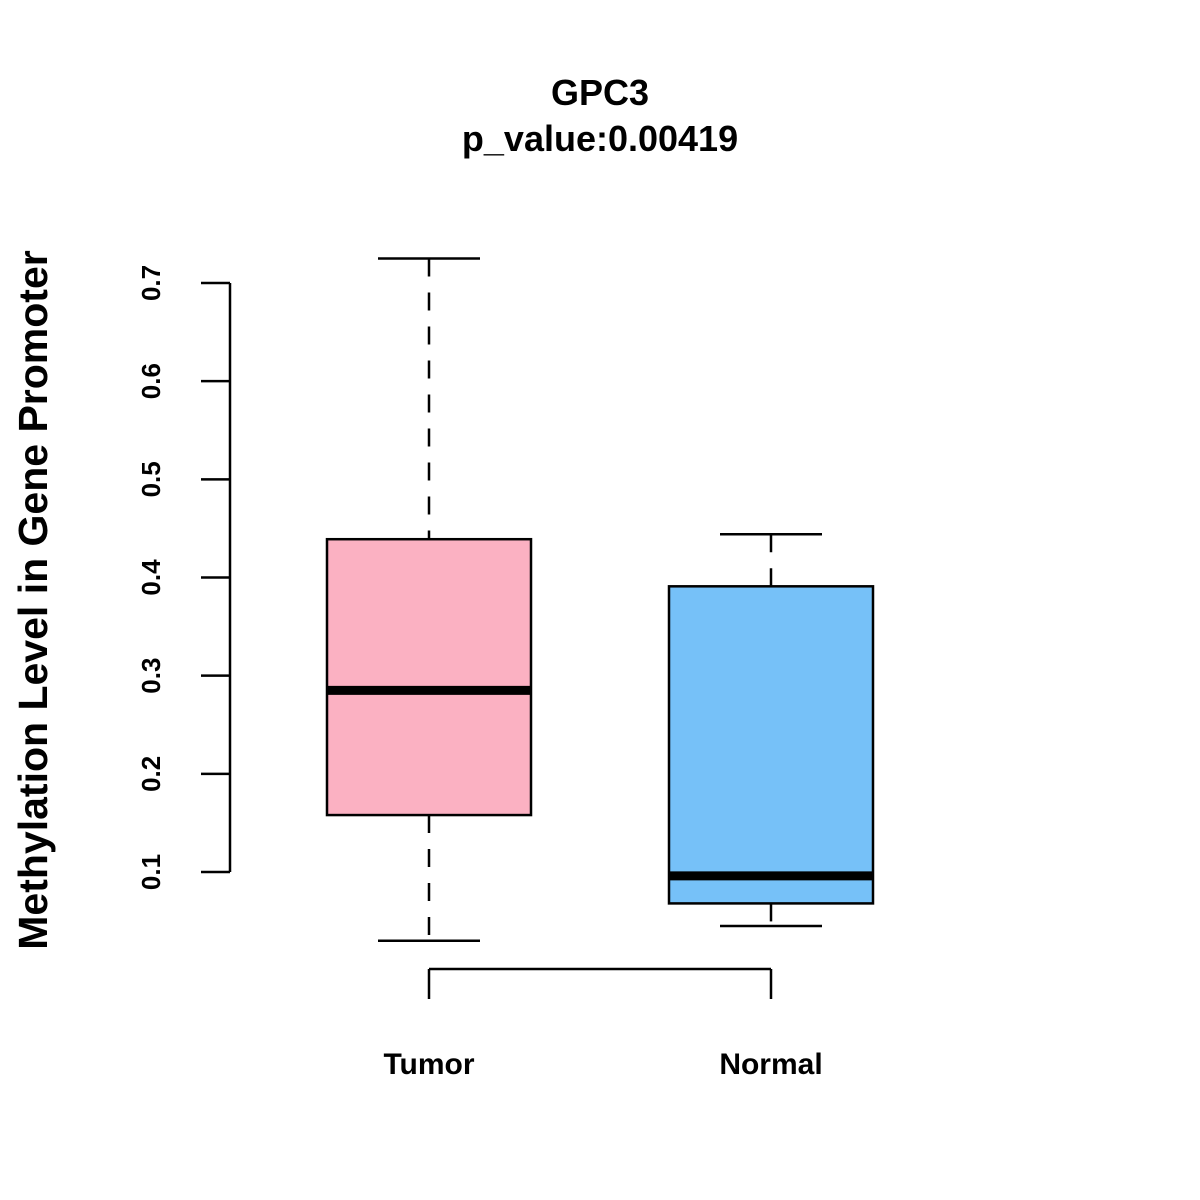 The height and width of the screenshot is (1200, 1200). What do you see at coordinates (33, 599) in the screenshot?
I see `y-axis-label: Methylation Level in Gene Promoter` at bounding box center [33, 599].